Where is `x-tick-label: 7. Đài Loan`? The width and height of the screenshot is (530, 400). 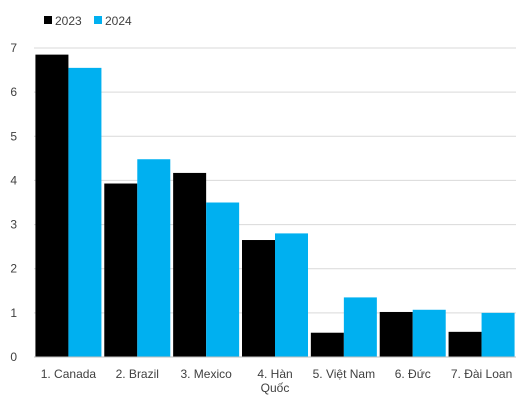 x-tick-label: 7. Đài Loan is located at coordinates (481, 374).